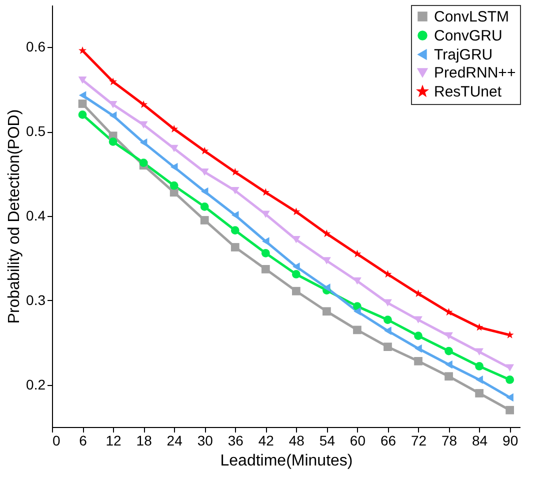 This screenshot has height=483, width=538. I want to click on x-axis-title: Leadtime(Minutes), so click(286, 461).